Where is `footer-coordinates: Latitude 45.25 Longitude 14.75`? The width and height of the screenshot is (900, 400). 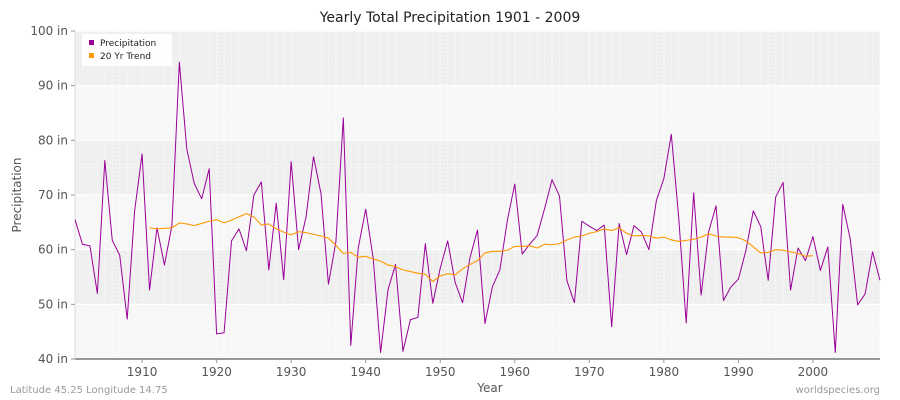 footer-coordinates: Latitude 45.25 Longitude 14.75 is located at coordinates (89, 390).